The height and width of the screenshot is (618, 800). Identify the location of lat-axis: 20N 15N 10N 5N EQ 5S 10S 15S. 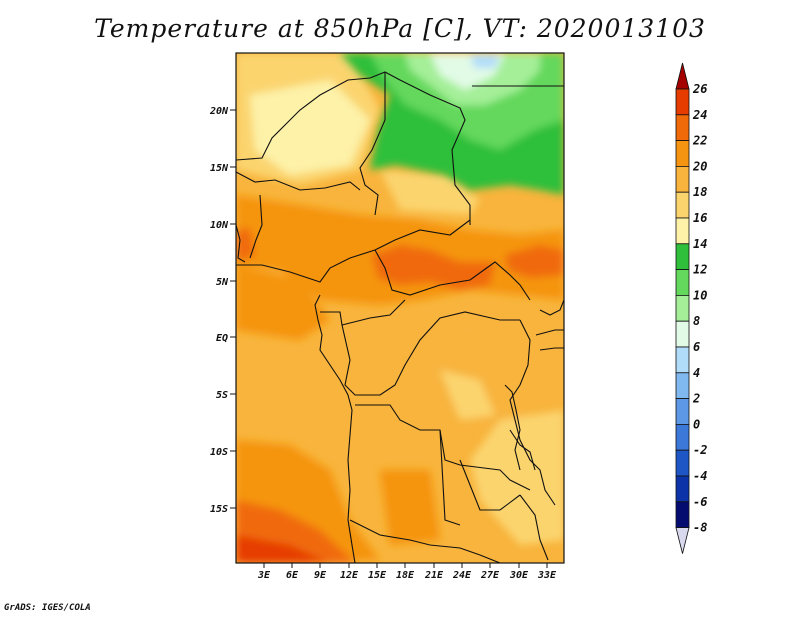
(222, 310).